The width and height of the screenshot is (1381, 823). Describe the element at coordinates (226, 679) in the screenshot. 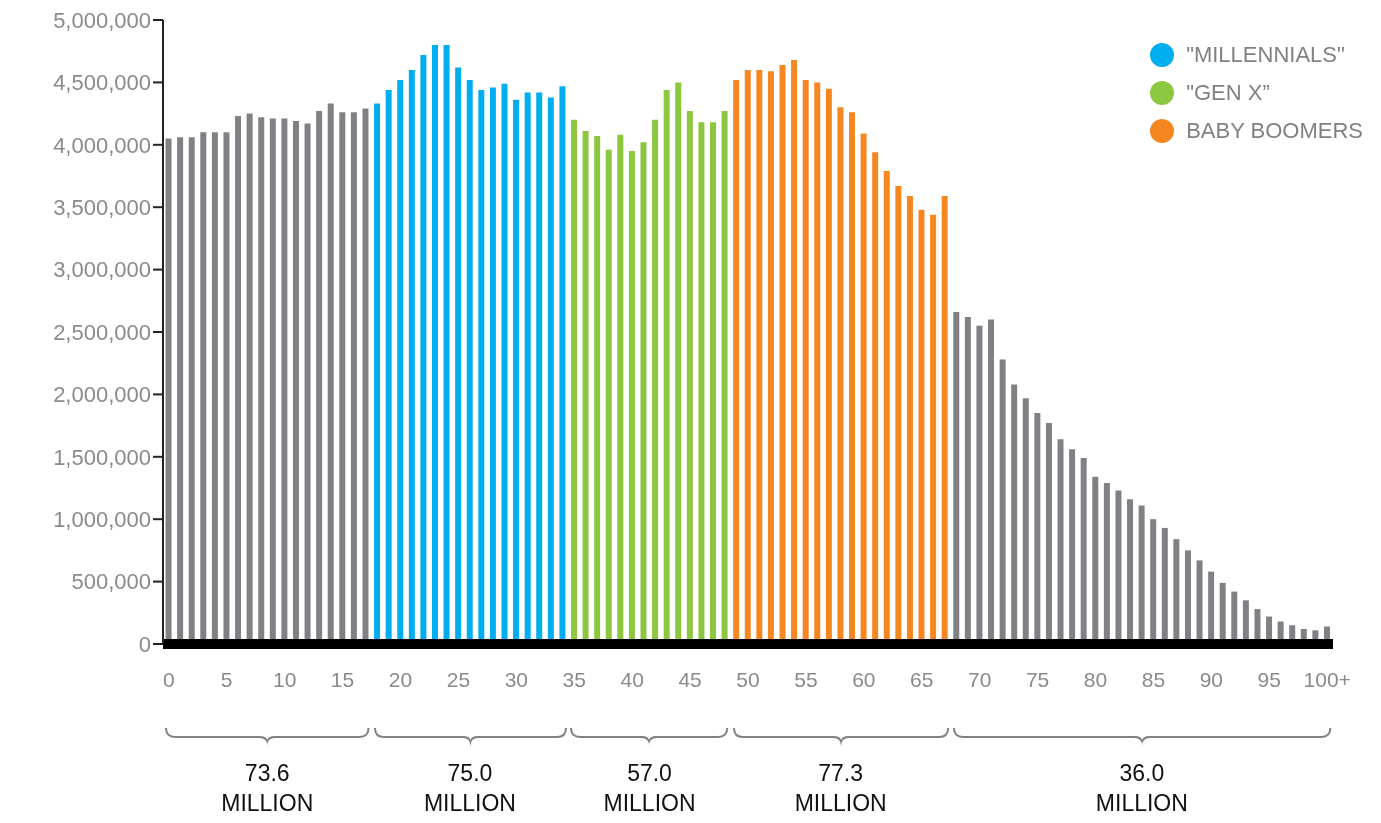

I see `x-tick-label: 5` at that location.